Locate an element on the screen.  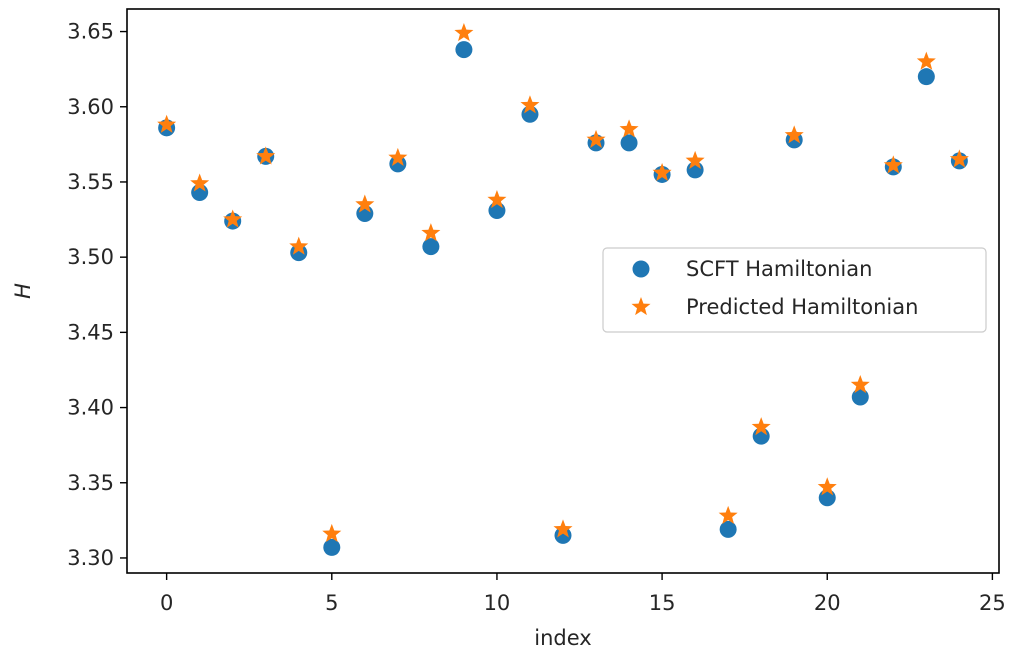
x-tick-label: 15 is located at coordinates (662, 603).